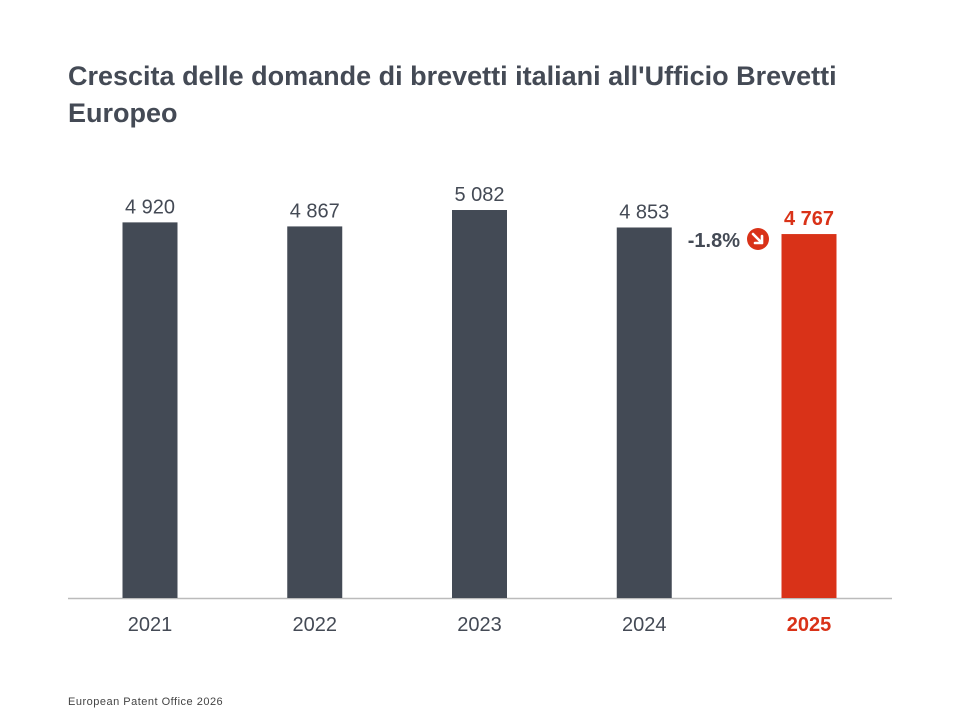 The width and height of the screenshot is (960, 720). What do you see at coordinates (315, 211) in the screenshot?
I see `value-label-2022: 4 867` at bounding box center [315, 211].